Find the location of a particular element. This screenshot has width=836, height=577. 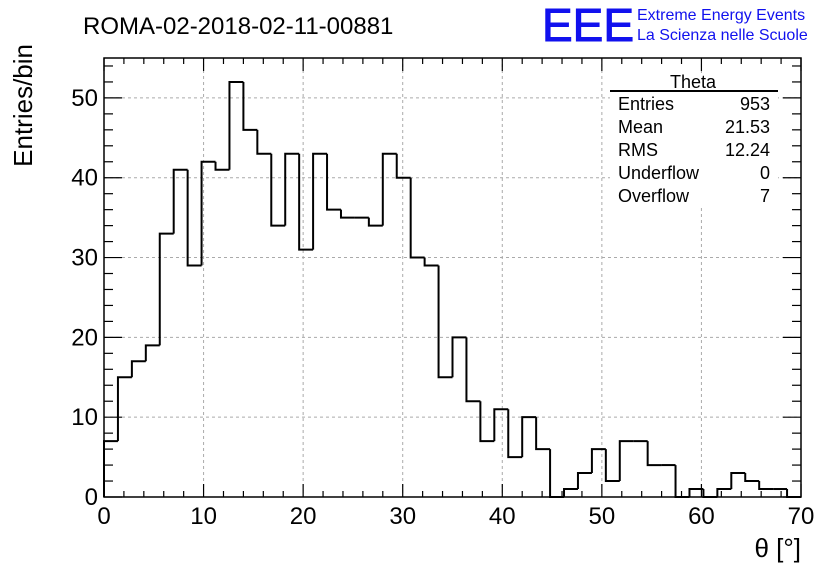

logo-line-1: Extreme Energy Events is located at coordinates (721, 15).